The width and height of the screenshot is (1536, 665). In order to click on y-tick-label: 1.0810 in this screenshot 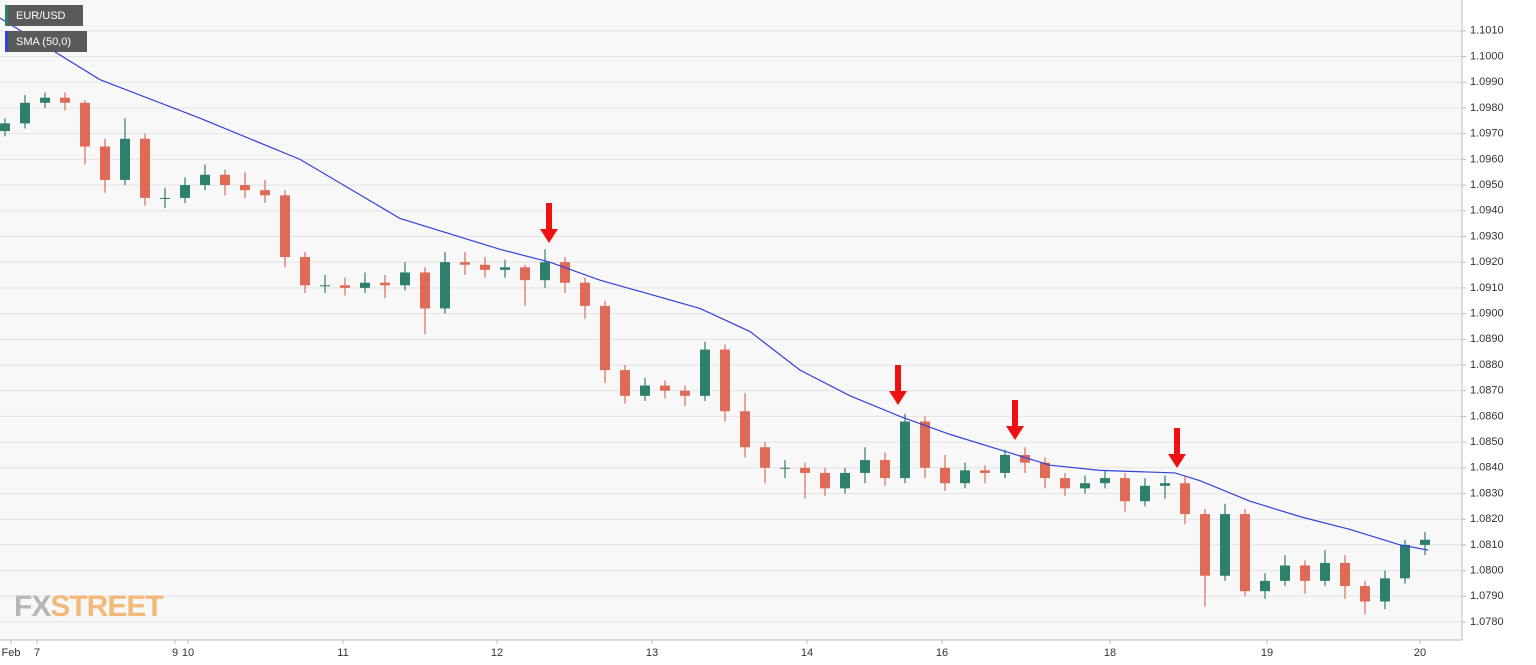, I will do `click(1487, 545)`.